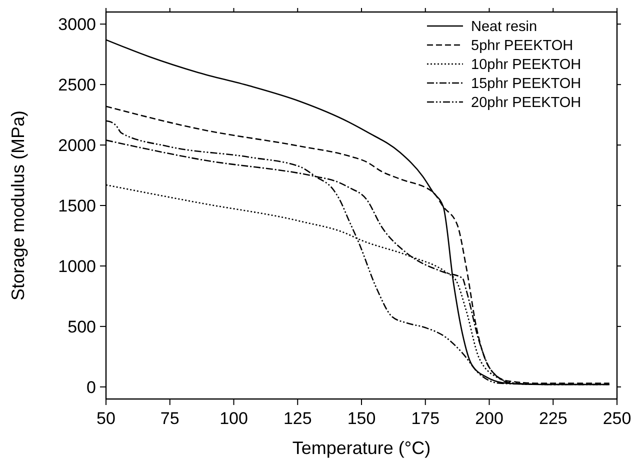 The height and width of the screenshot is (462, 634). I want to click on y-tick-label: 1500, so click(77, 206).